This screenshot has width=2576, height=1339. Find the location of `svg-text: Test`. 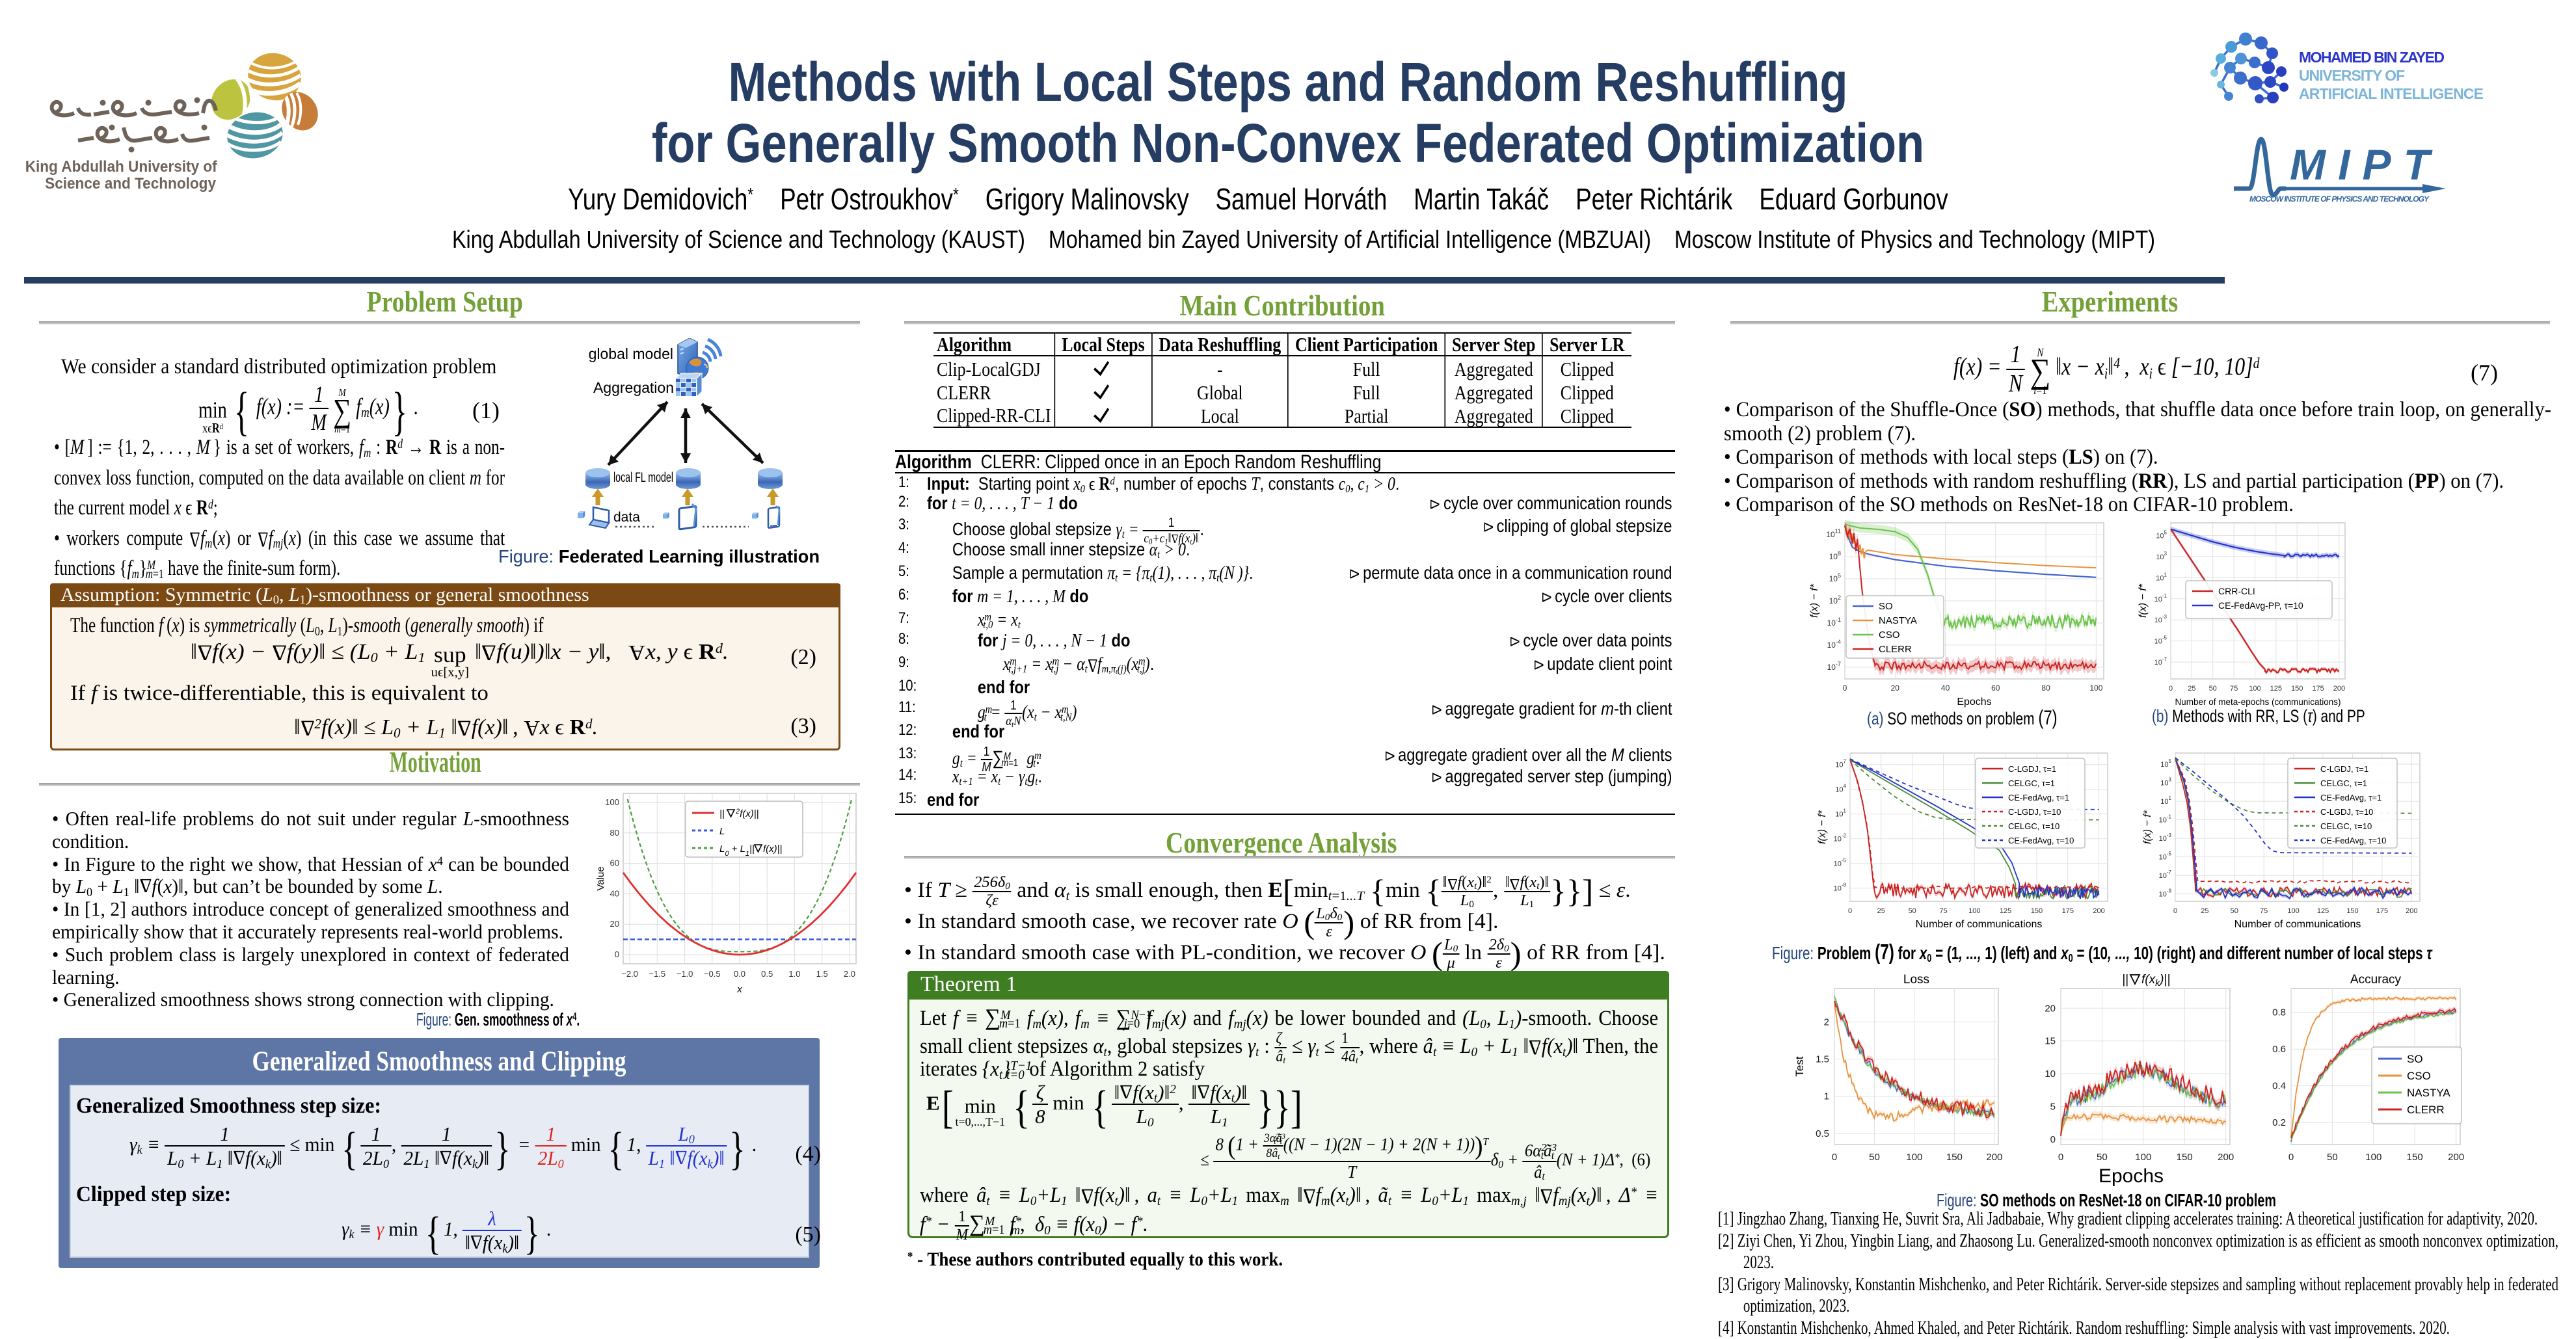

svg-text: Test is located at coordinates (1799, 1066).